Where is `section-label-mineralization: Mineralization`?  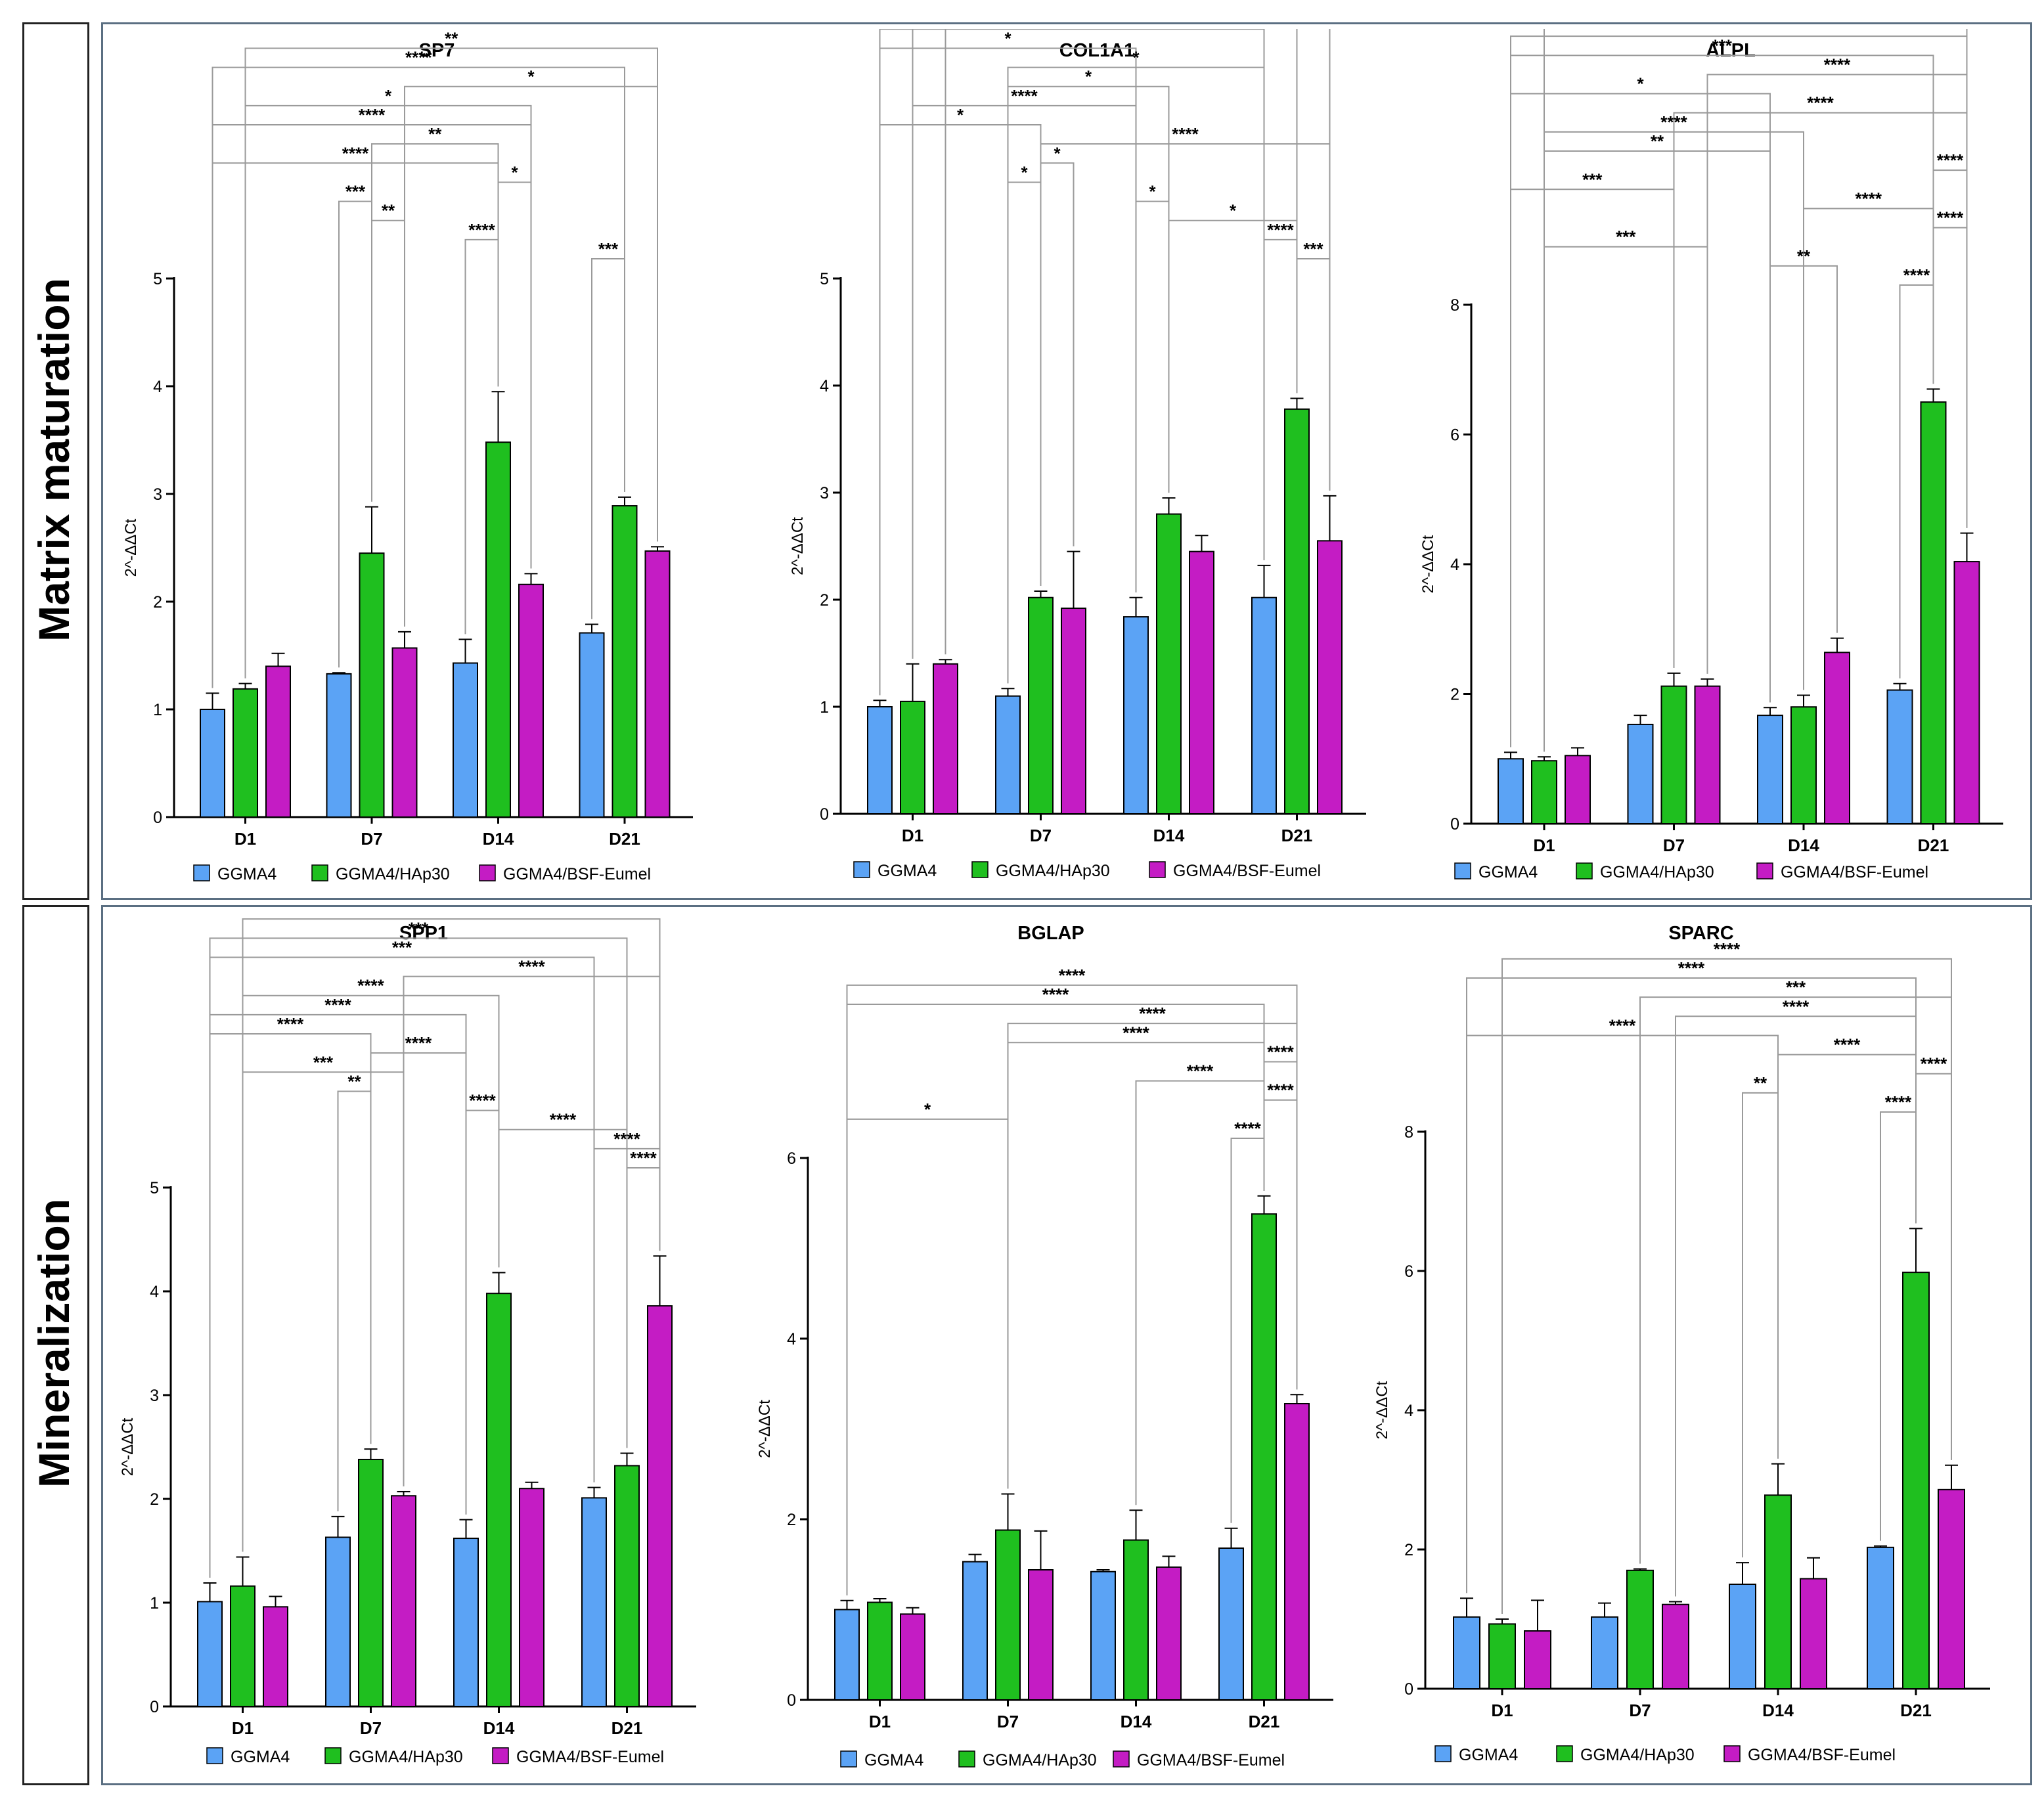 section-label-mineralization: Mineralization is located at coordinates (54, 1343).